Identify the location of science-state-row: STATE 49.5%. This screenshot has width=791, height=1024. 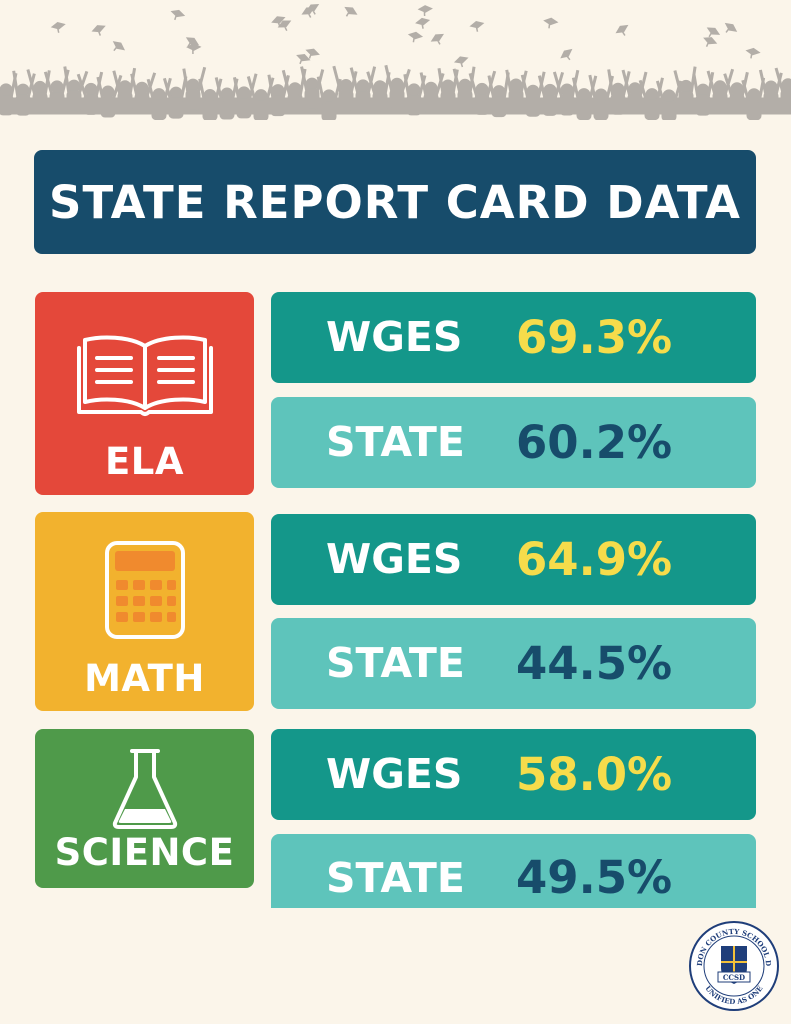
(513, 871).